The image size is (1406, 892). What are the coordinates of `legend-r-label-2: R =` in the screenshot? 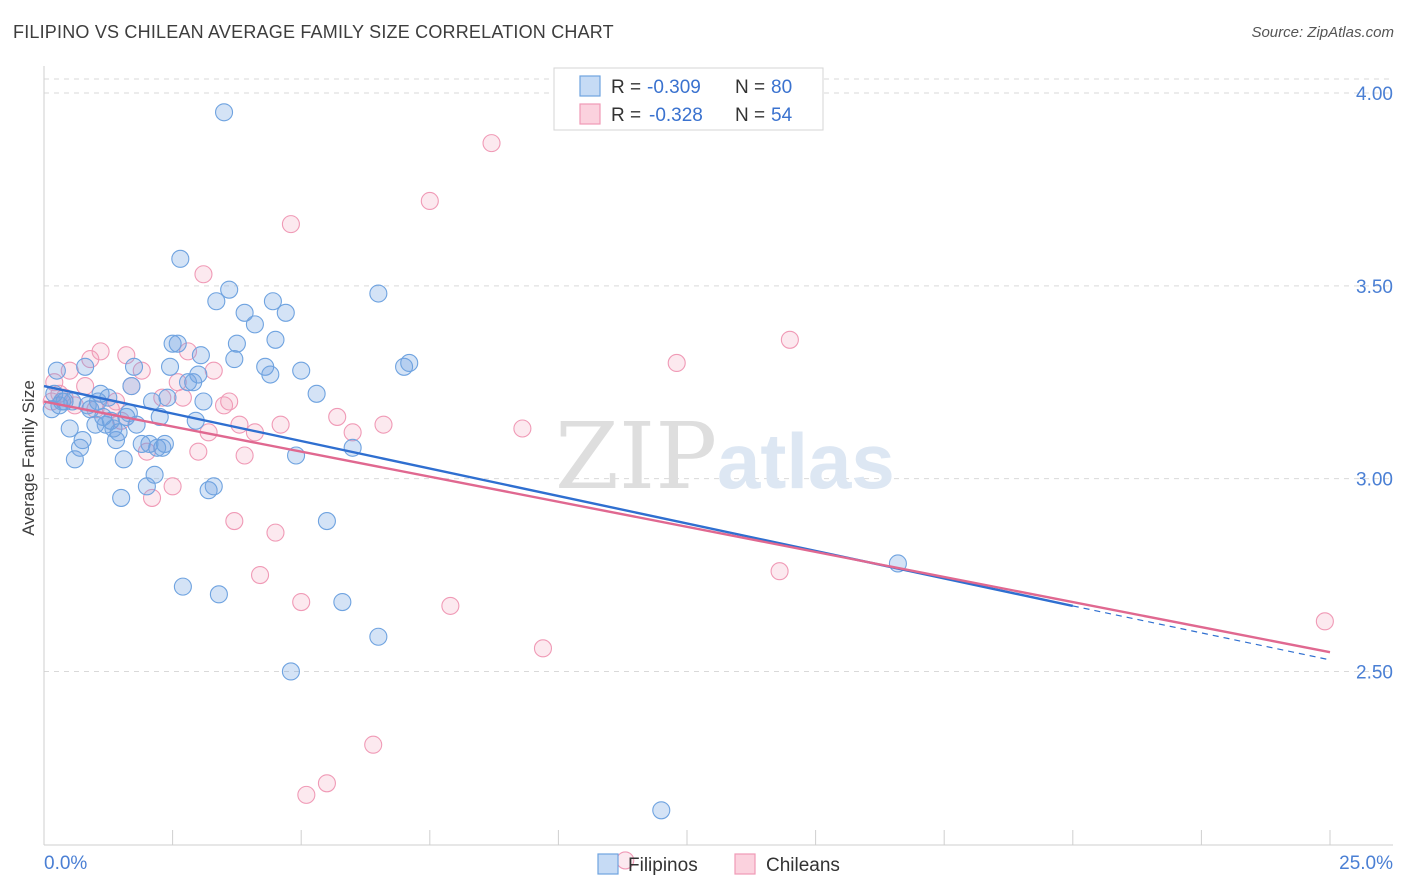 It's located at (626, 115).